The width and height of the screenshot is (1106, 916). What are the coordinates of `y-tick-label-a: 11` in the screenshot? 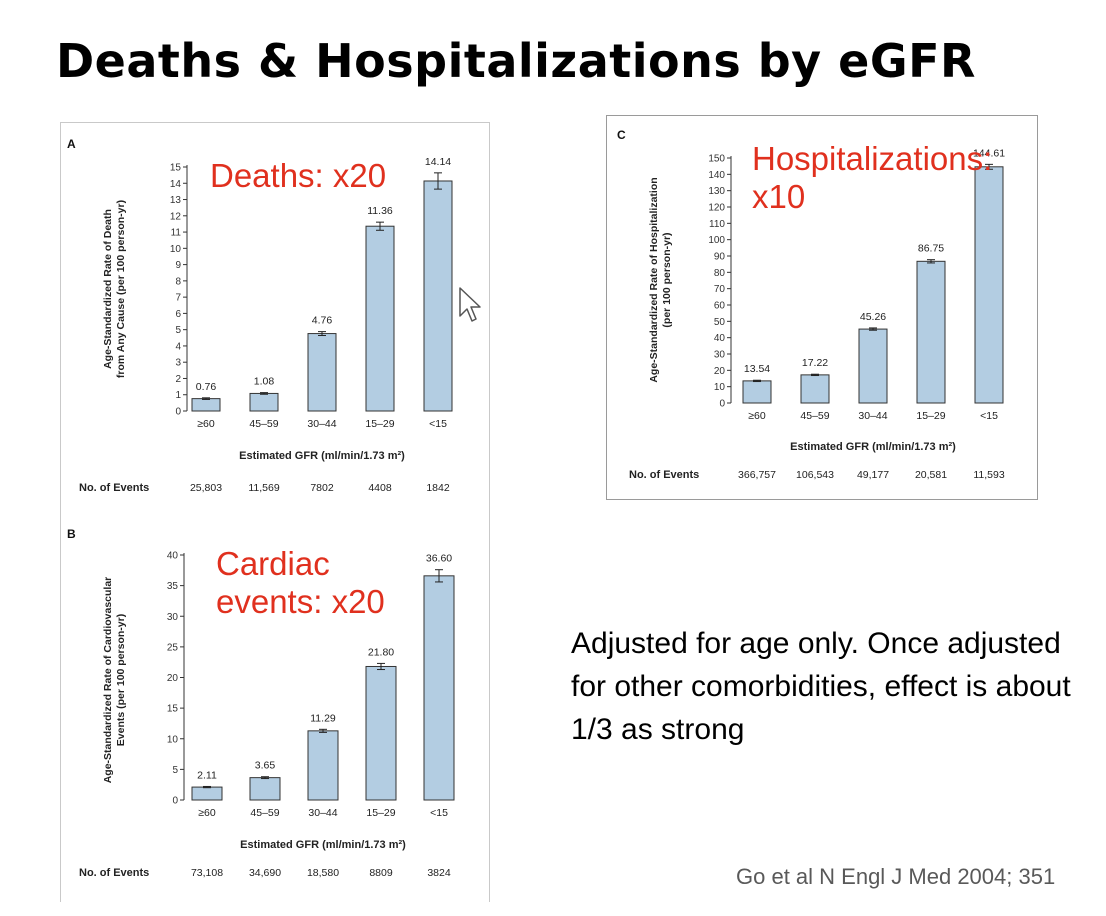 It's located at (176, 233).